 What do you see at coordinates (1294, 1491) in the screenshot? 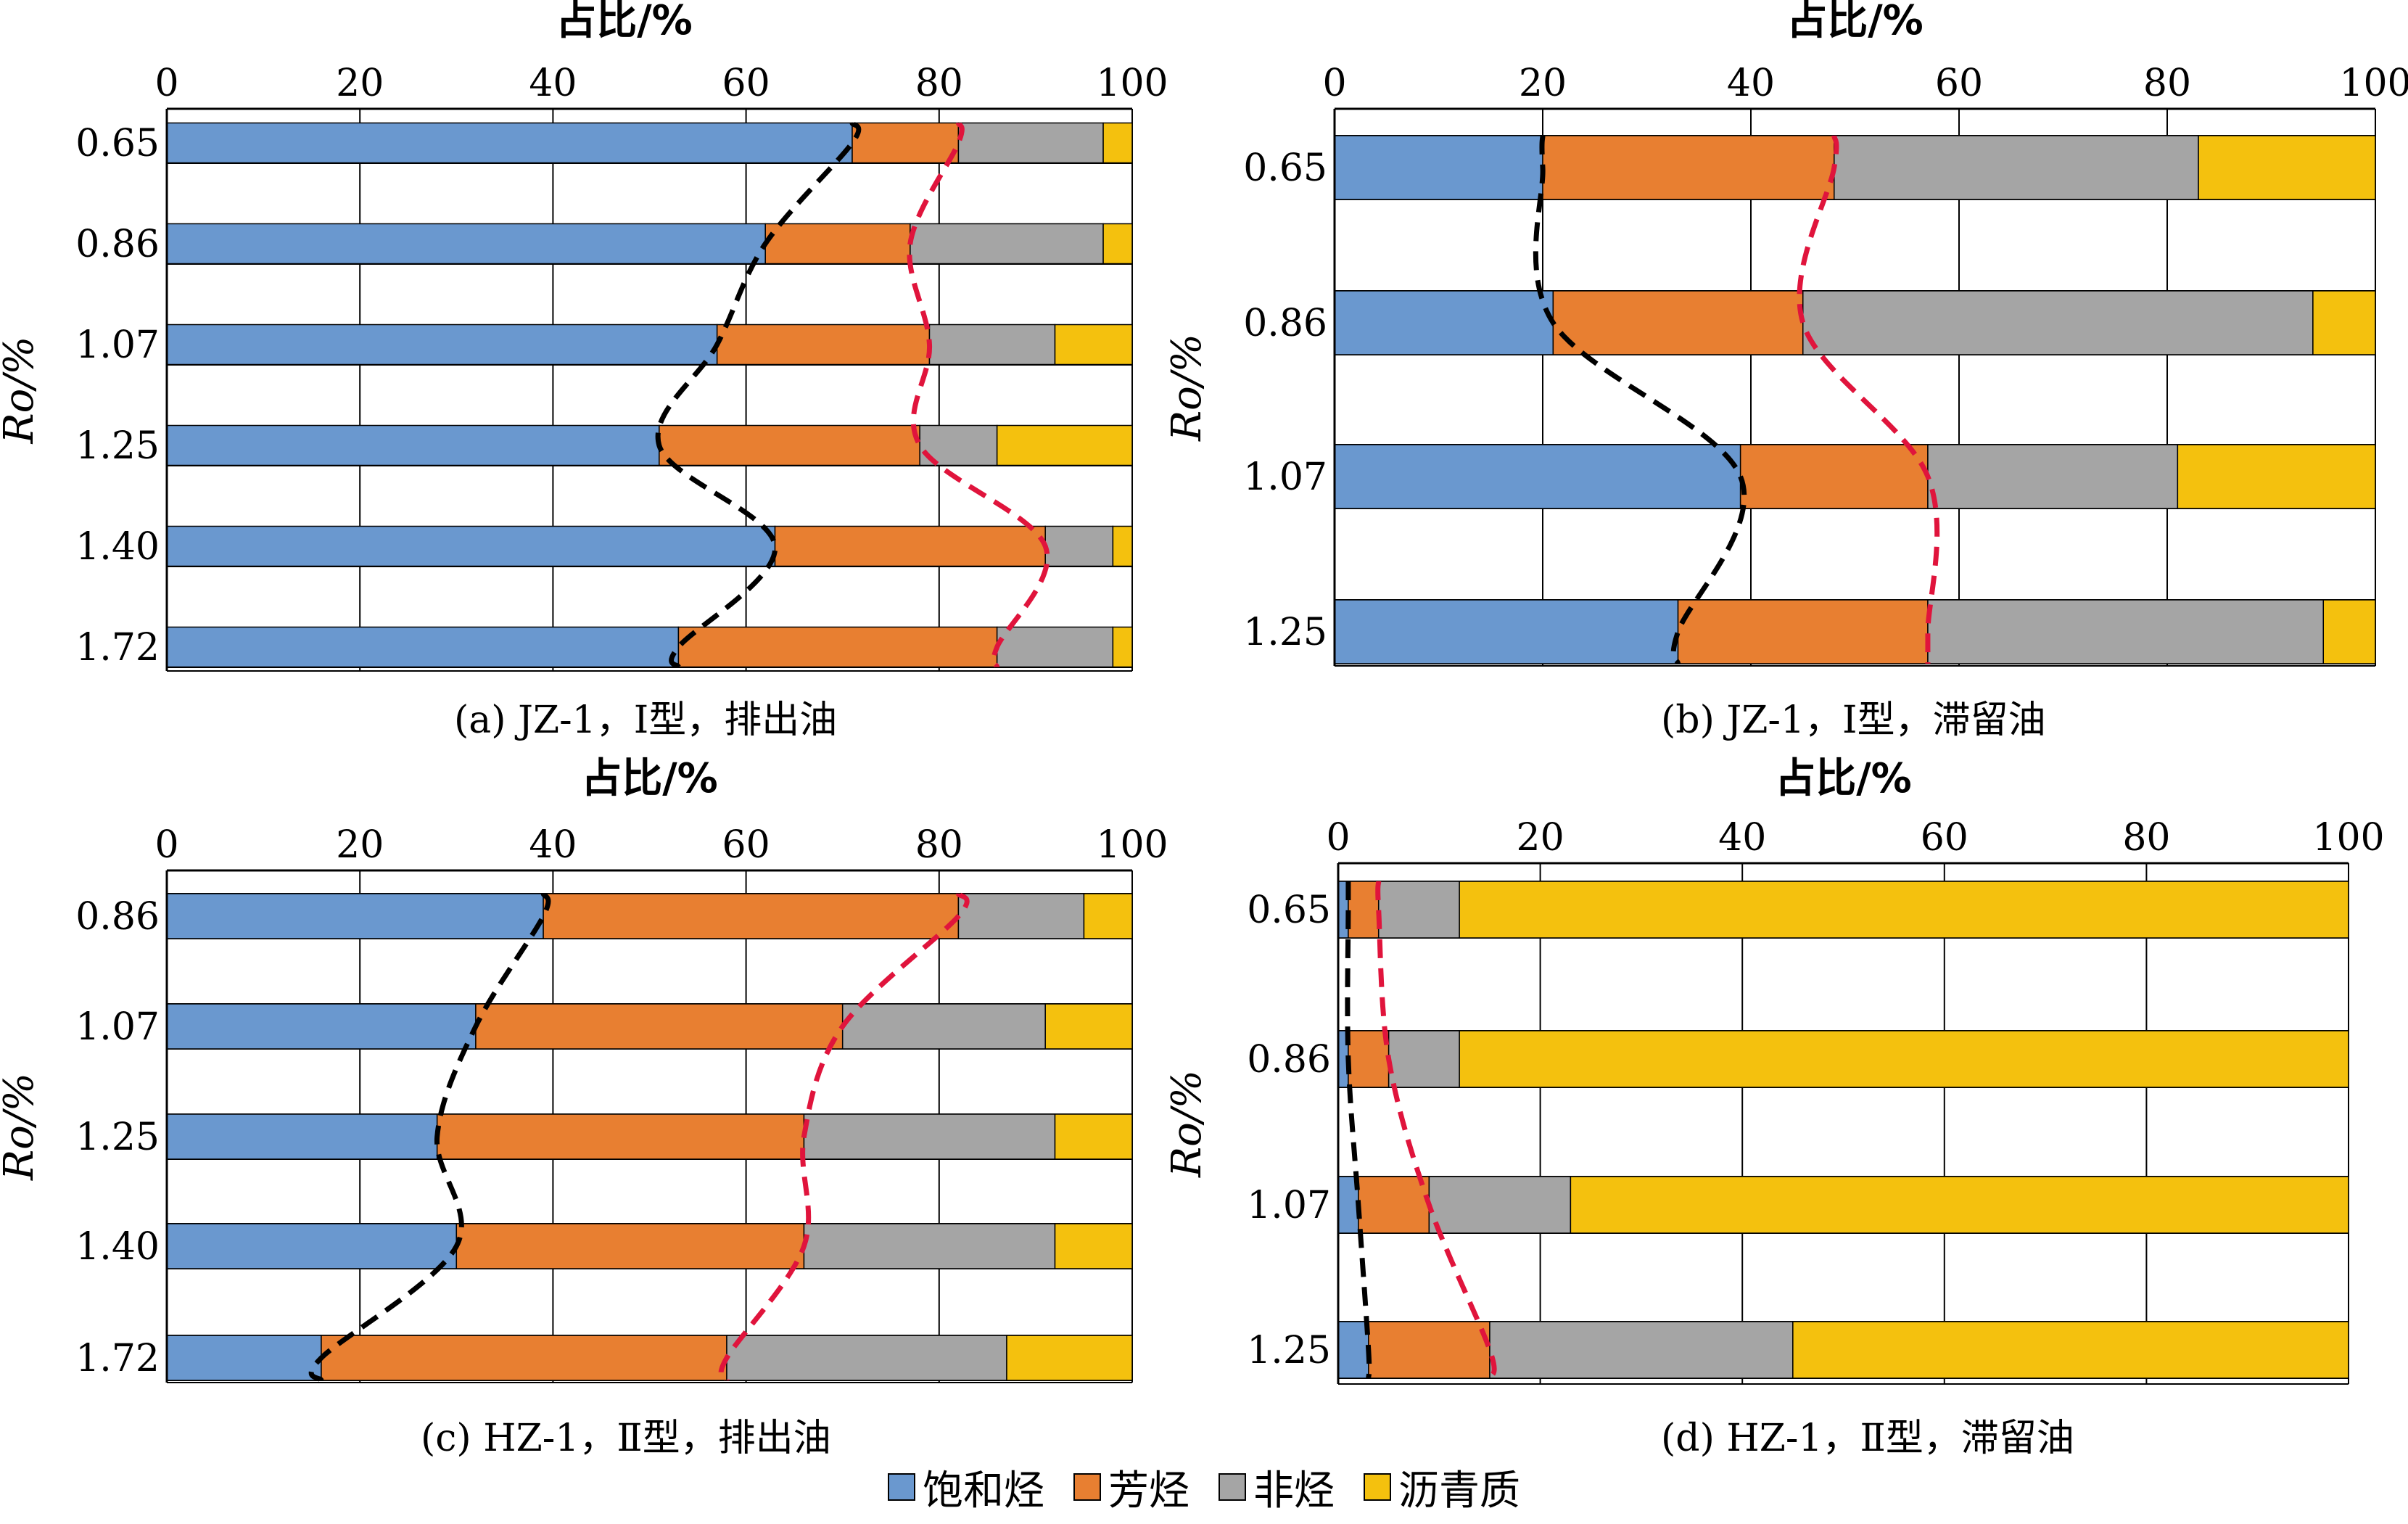
I see `legend-label-resins: 非烃` at bounding box center [1294, 1491].